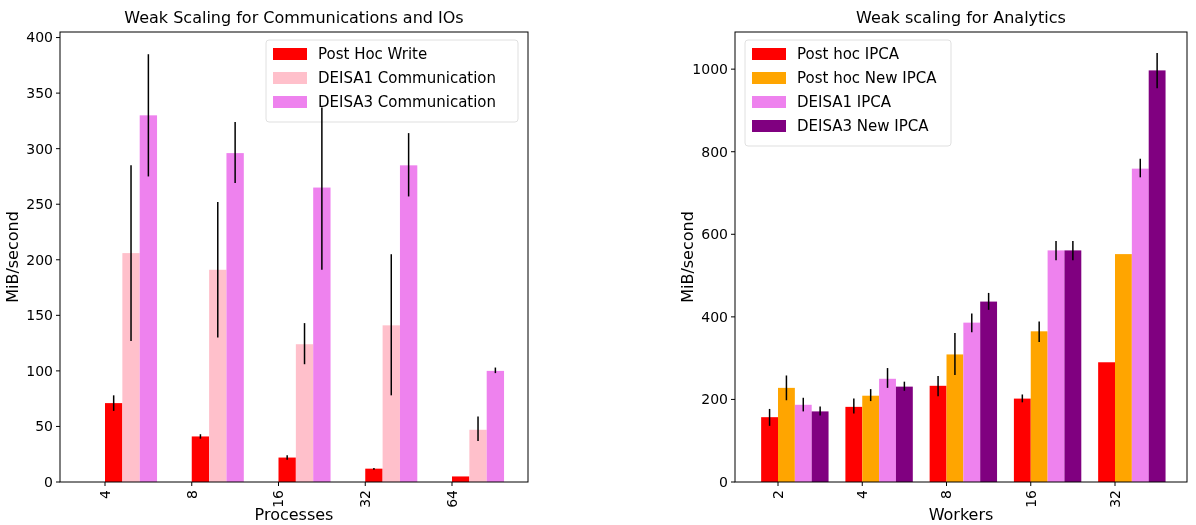 The image size is (1196, 525). Describe the element at coordinates (961, 17) in the screenshot. I see `chart-title: Weak scaling for Analytics` at that location.